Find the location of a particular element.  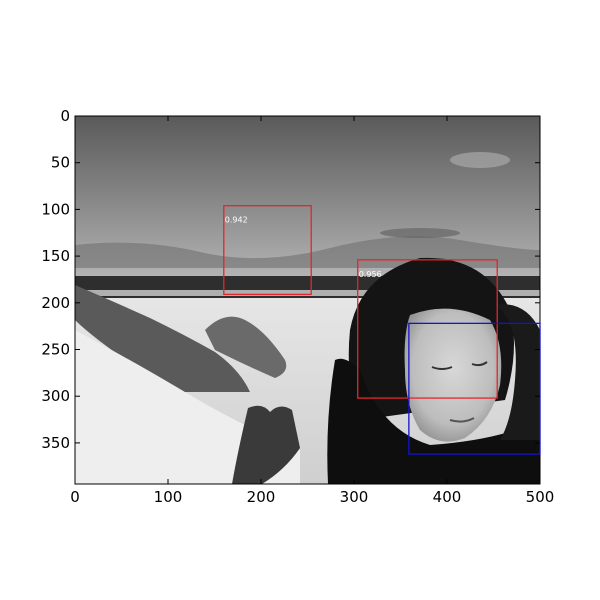

coat is located at coordinates (433, 421).